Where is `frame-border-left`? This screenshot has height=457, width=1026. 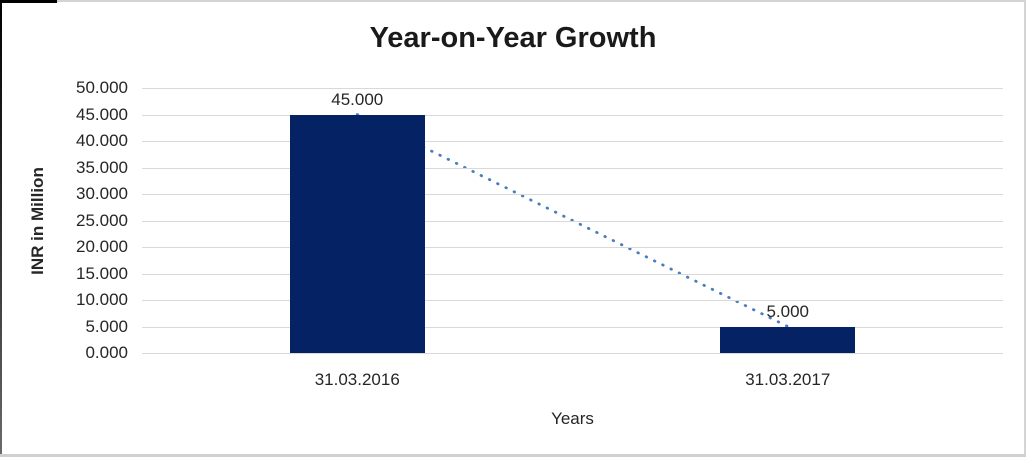 frame-border-left is located at coordinates (1, 228).